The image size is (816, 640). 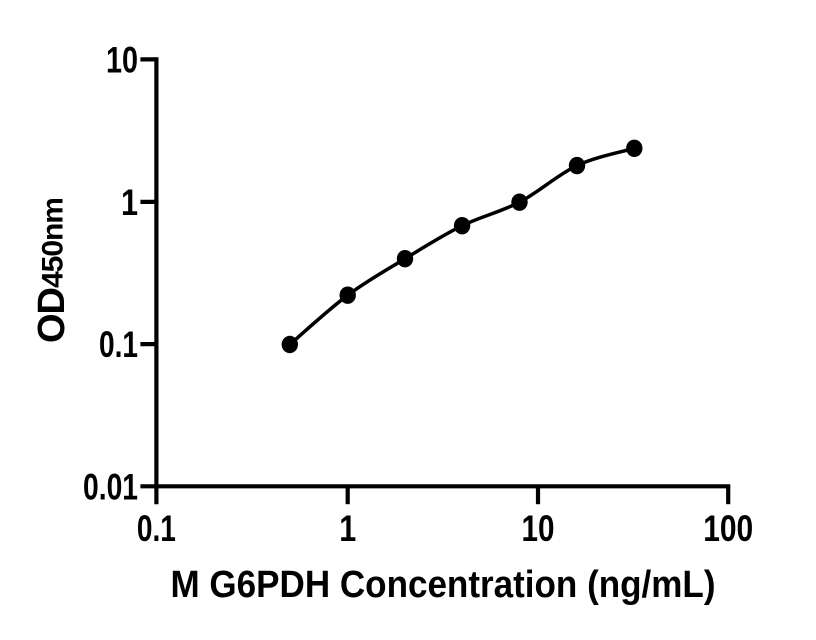 I want to click on svg-text: 0.01, so click(x=110, y=486).